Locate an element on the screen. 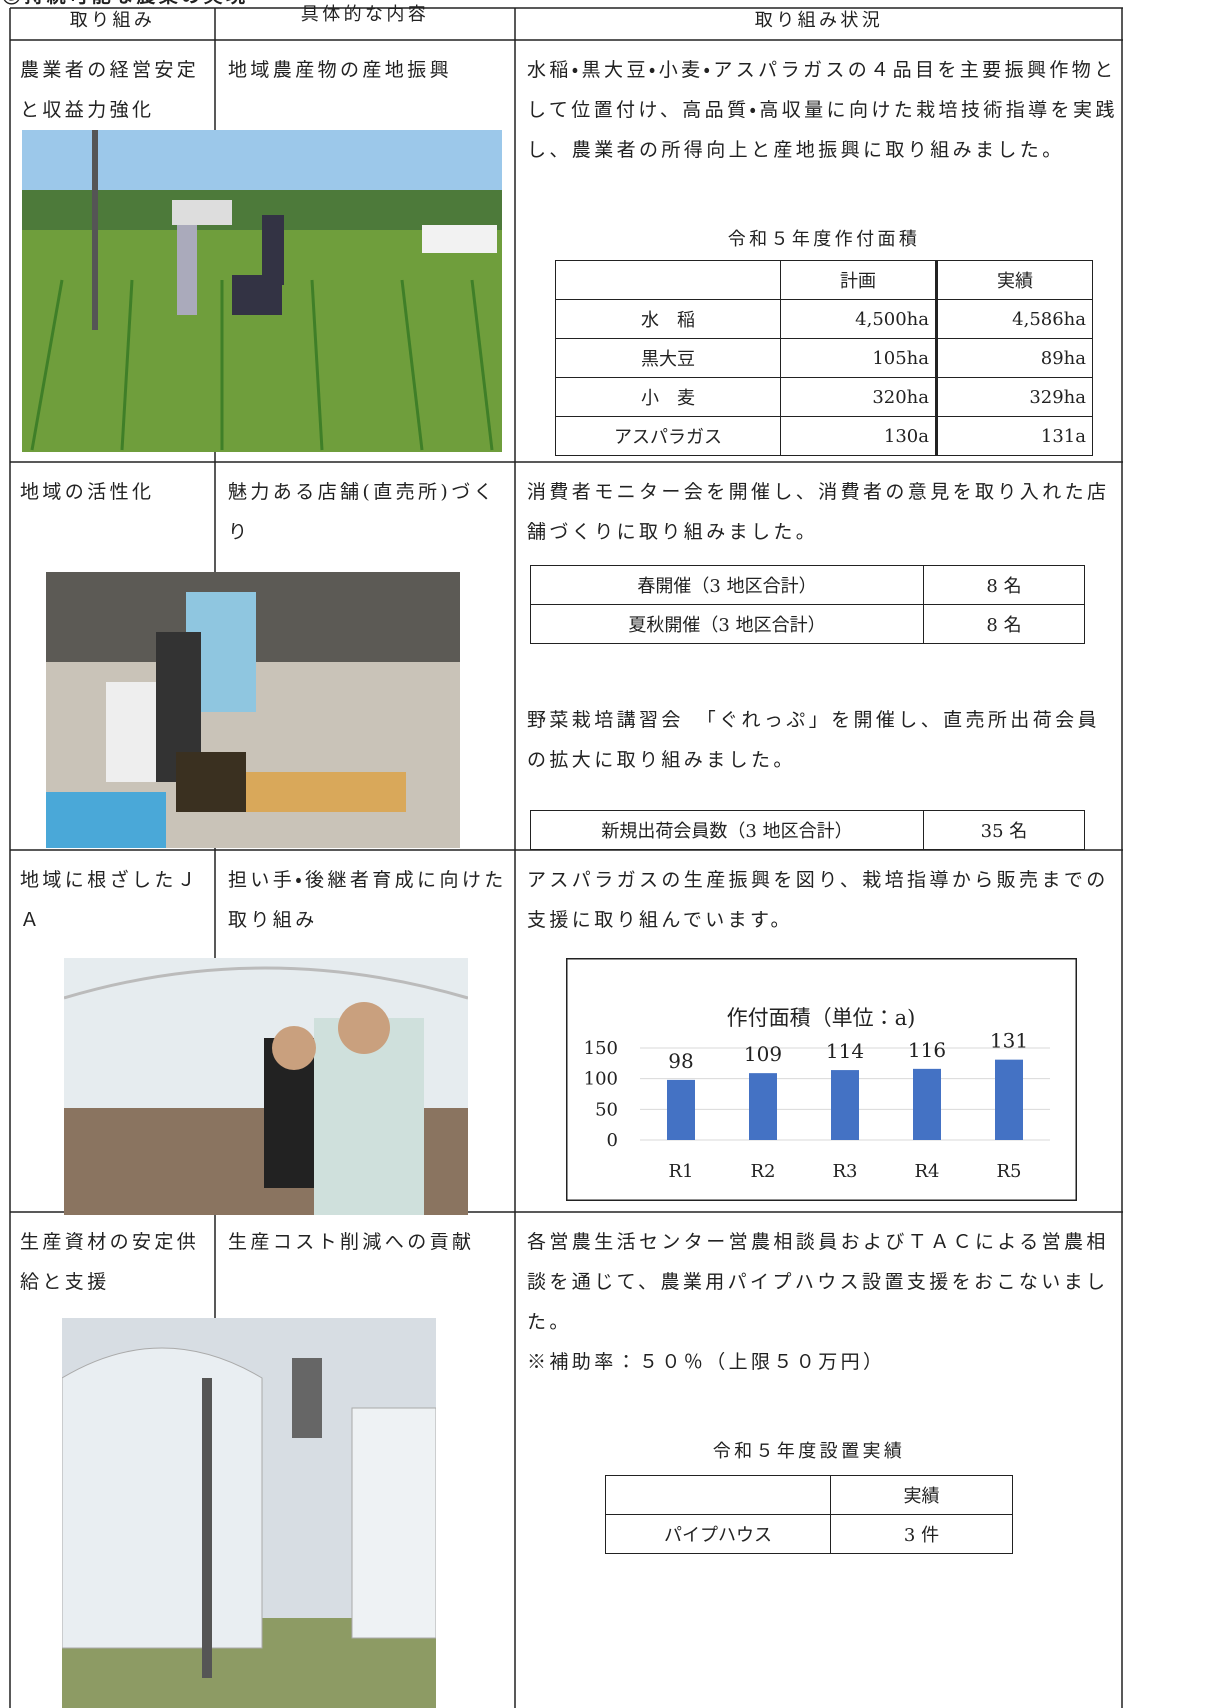 The height and width of the screenshot is (1708, 1223). cell: 130a is located at coordinates (859, 436).